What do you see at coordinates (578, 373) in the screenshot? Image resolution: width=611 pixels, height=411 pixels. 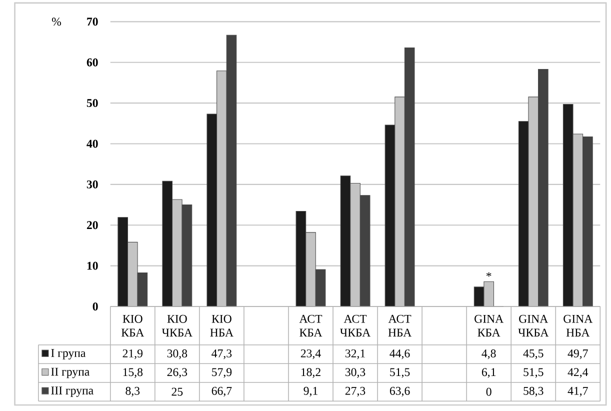 I see `data-label: 42,4` at bounding box center [578, 373].